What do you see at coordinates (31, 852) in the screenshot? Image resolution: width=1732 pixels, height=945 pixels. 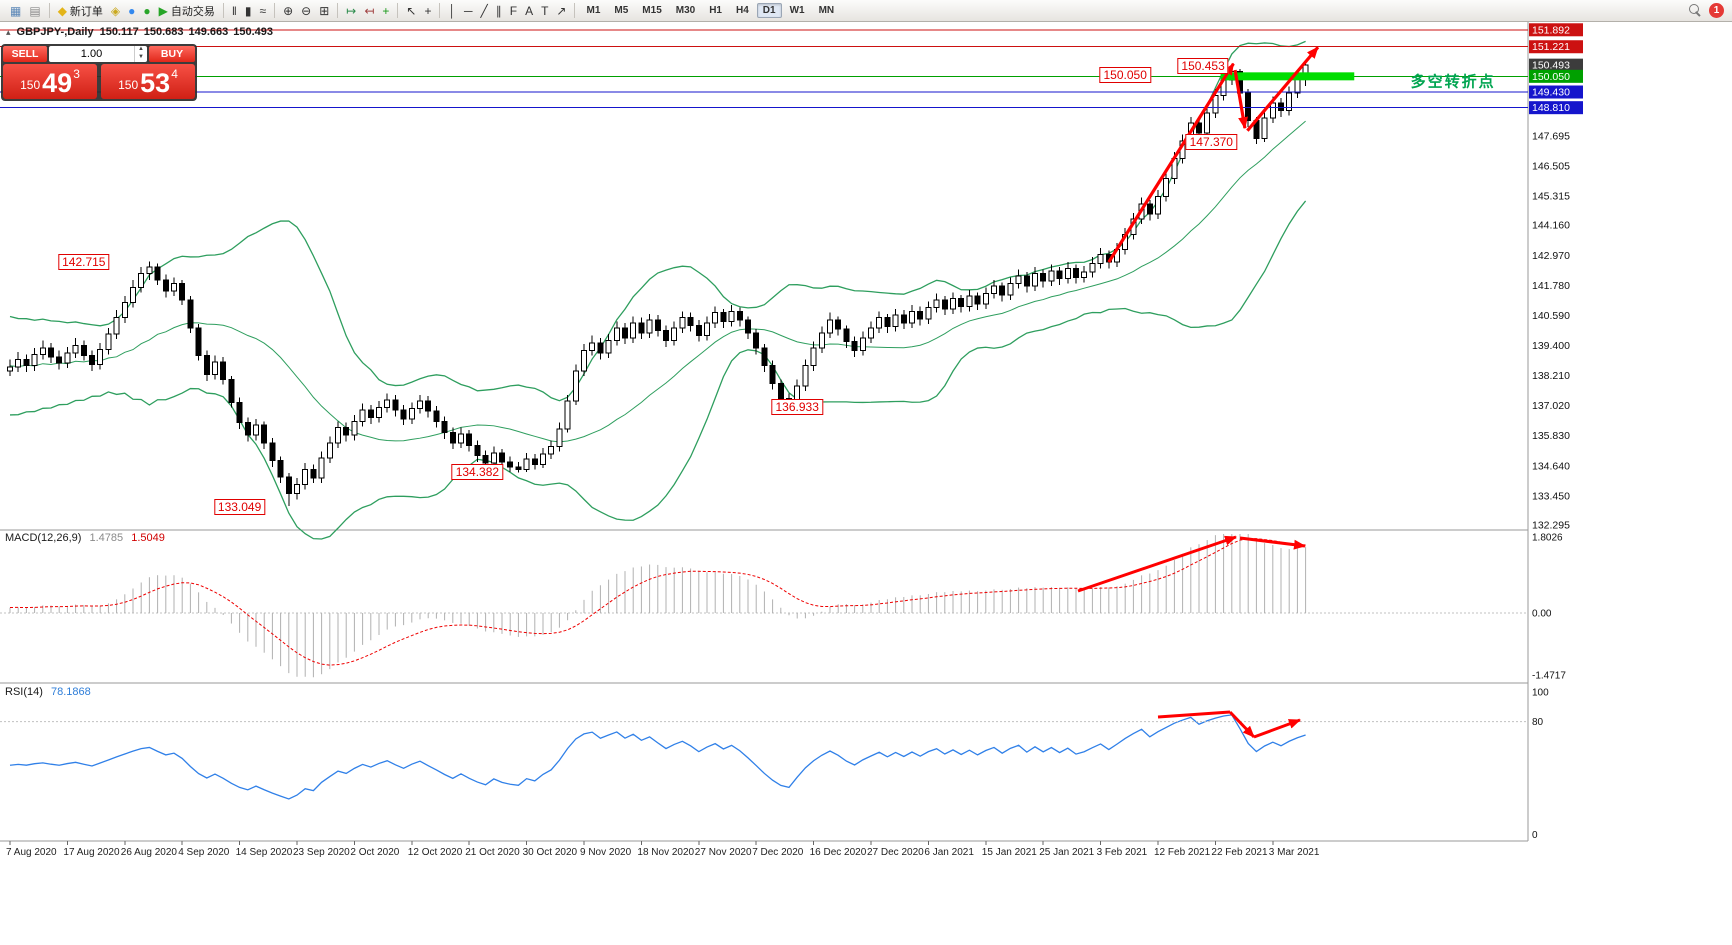 I see `svg-text: 7 Aug 2020` at bounding box center [31, 852].